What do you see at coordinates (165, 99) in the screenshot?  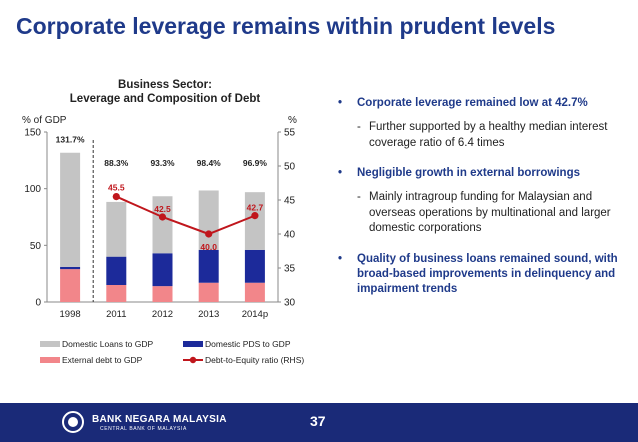 I see `chart-title-line2: Leverage and Composition of Debt` at bounding box center [165, 99].